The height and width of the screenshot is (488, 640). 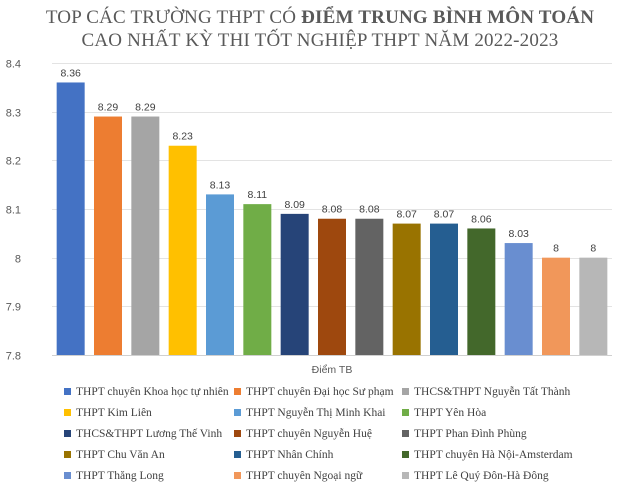 What do you see at coordinates (70, 73) in the screenshot?
I see `data-label: 8.36` at bounding box center [70, 73].